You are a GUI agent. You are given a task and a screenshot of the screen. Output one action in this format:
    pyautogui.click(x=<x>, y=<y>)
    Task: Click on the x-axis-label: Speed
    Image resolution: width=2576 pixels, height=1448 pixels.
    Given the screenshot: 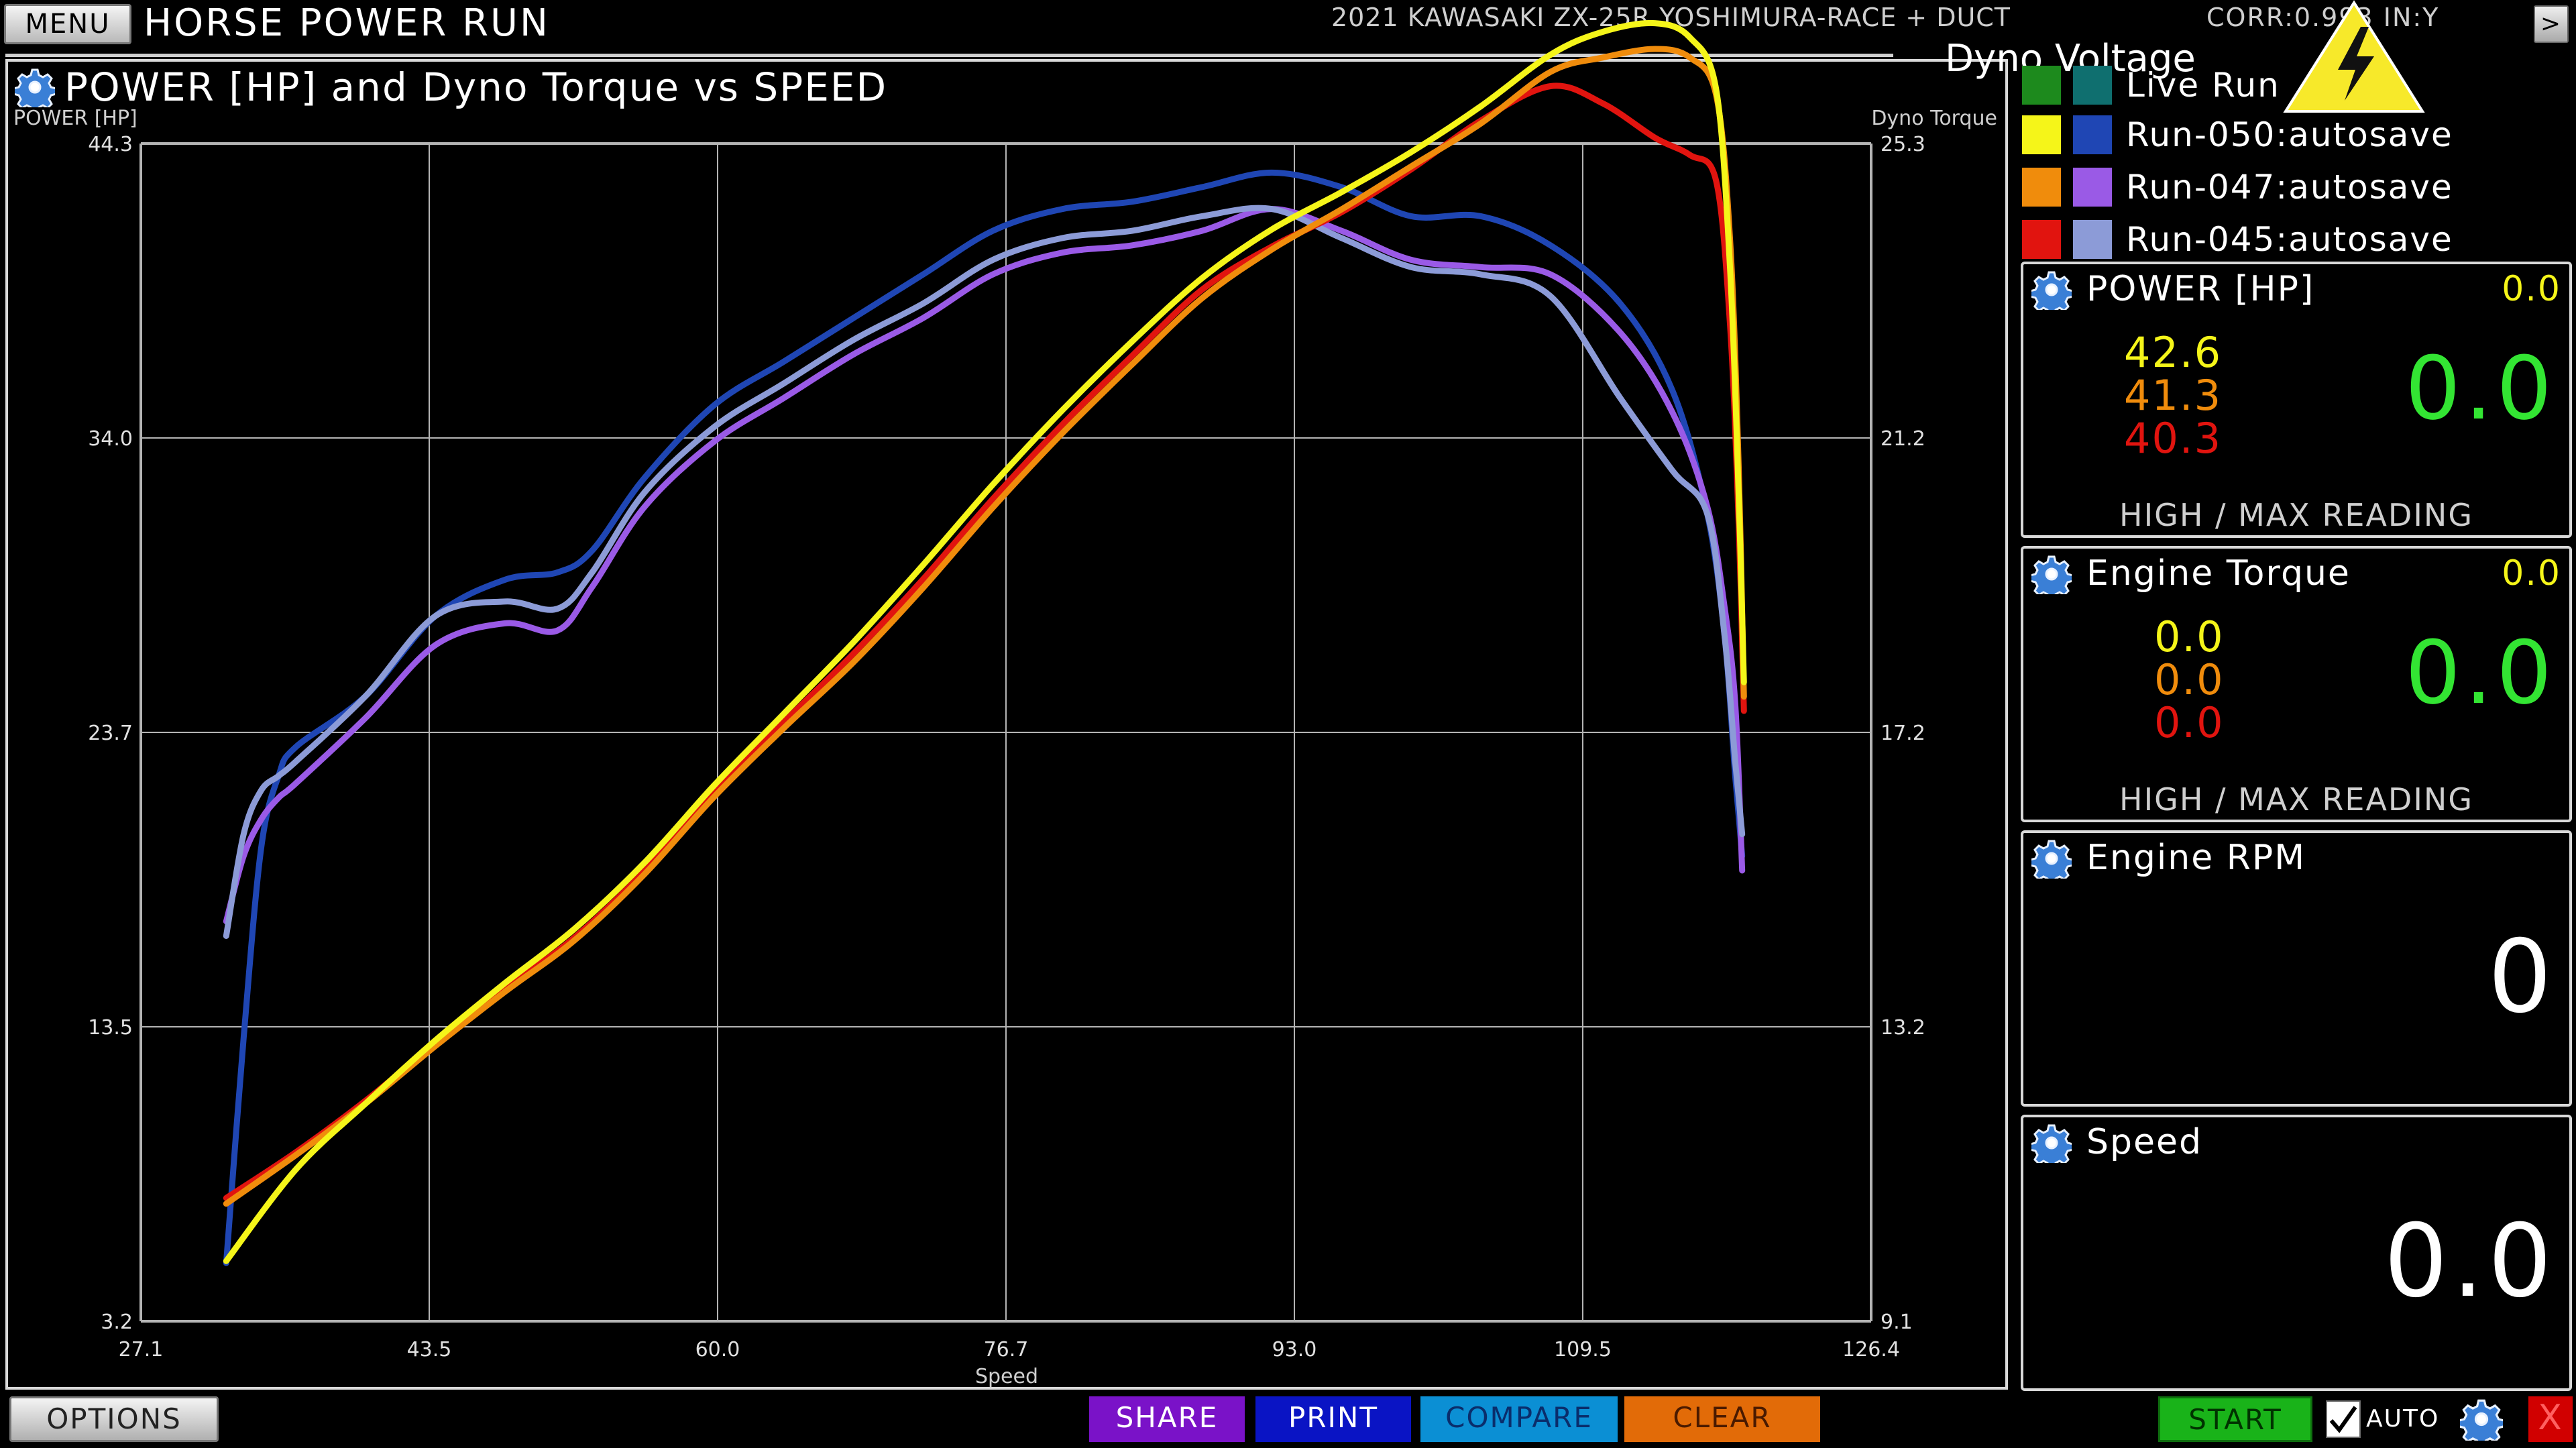 What is the action you would take?
    pyautogui.click(x=1006, y=1376)
    